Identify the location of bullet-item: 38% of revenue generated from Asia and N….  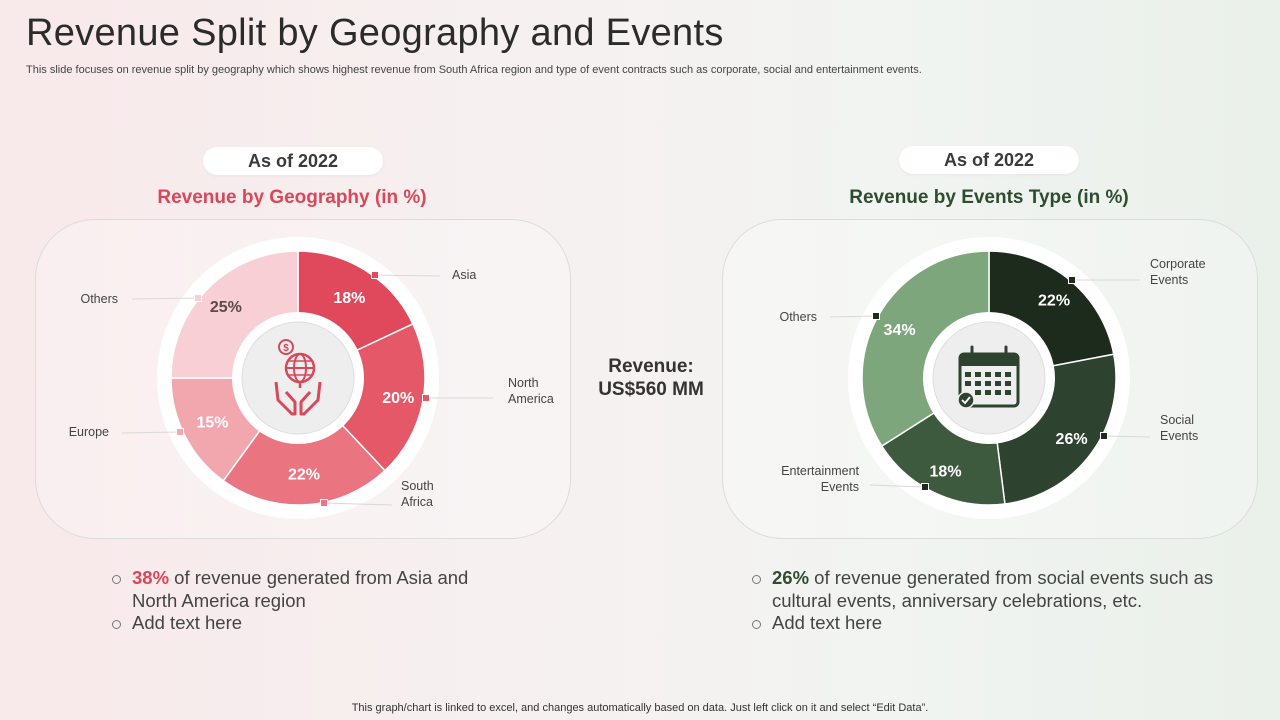
(302, 589).